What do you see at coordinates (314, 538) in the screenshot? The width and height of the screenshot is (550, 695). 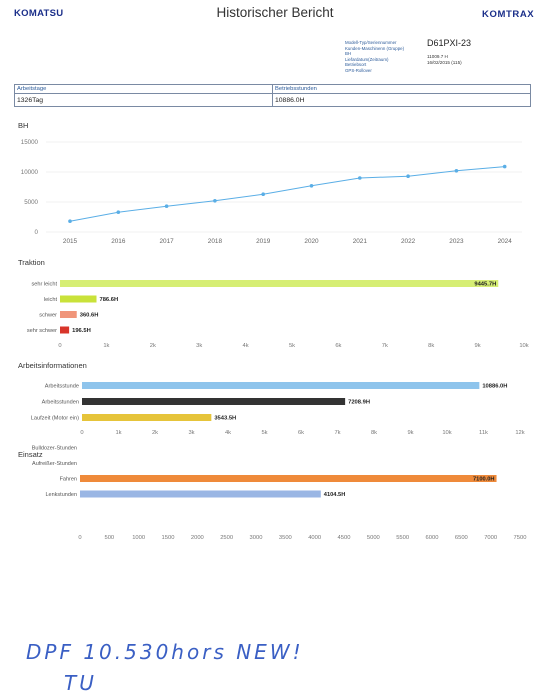 I see `x-tick-label: 4000` at bounding box center [314, 538].